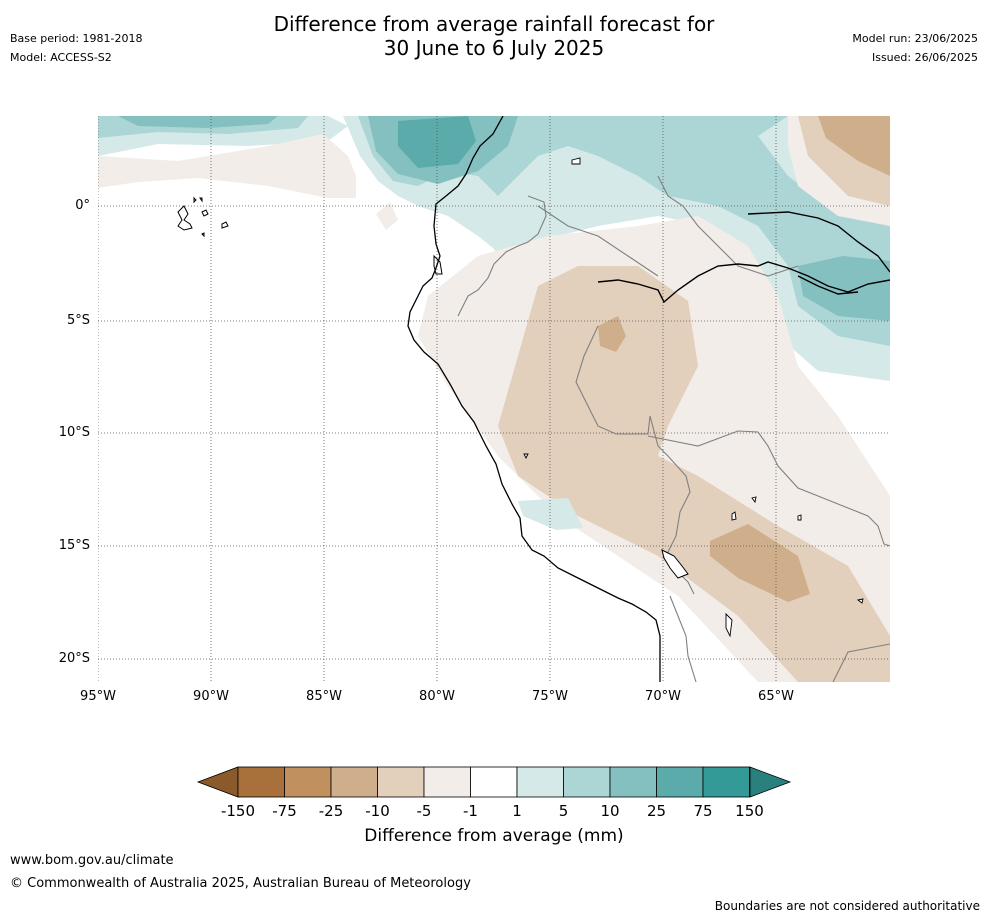 Image resolution: width=988 pixels, height=919 pixels. I want to click on model-run: Model run: 23/06/2025, so click(915, 38).